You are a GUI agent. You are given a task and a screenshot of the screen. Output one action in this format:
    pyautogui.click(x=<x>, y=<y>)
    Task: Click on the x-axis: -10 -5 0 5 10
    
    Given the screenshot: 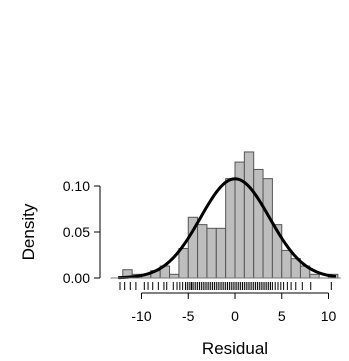 What is the action you would take?
    pyautogui.click(x=234, y=308)
    